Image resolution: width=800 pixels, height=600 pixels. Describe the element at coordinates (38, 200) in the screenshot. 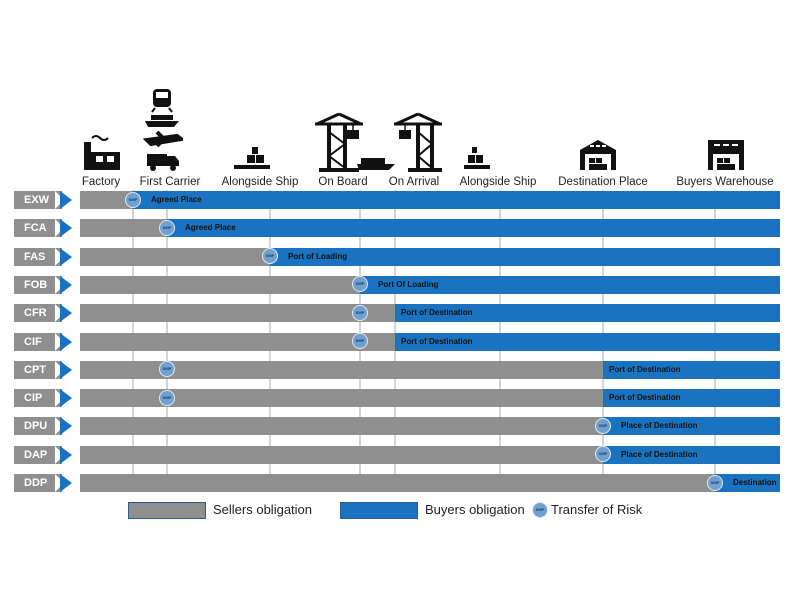

I see `term-label: EXW` at that location.